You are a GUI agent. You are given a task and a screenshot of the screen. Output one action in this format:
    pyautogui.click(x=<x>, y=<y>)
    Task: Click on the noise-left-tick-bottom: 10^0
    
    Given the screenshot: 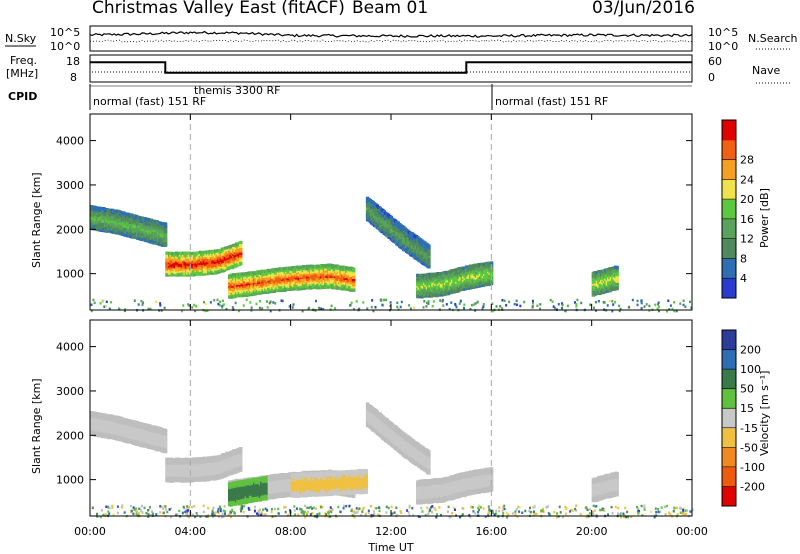 What is the action you would take?
    pyautogui.click(x=65, y=46)
    